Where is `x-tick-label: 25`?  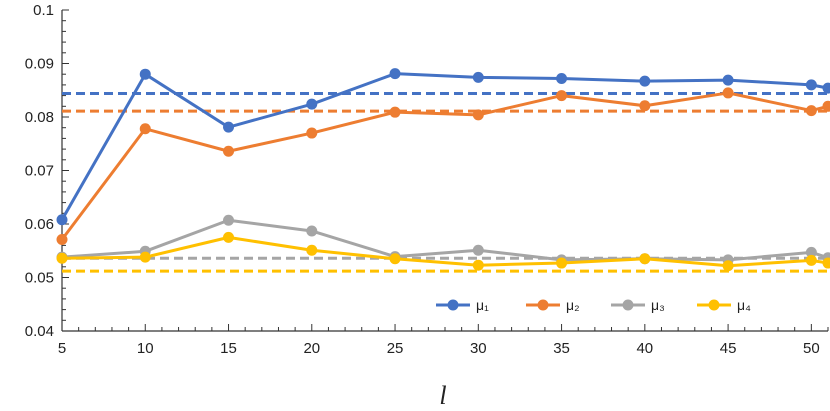 x-tick-label: 25 is located at coordinates (395, 348).